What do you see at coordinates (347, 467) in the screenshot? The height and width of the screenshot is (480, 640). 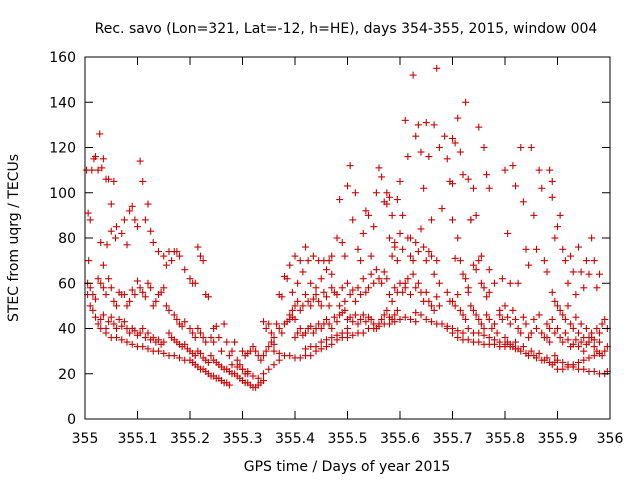 I see `x-axis-title: GPS time / Days of year 2015` at bounding box center [347, 467].